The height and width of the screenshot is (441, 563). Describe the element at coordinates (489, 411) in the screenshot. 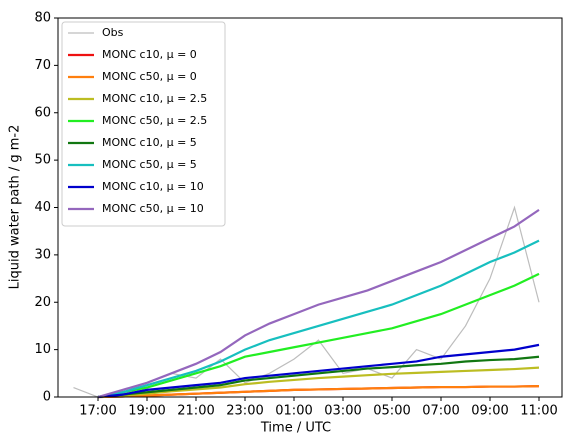

I see `x-tick-label: 09:00` at that location.